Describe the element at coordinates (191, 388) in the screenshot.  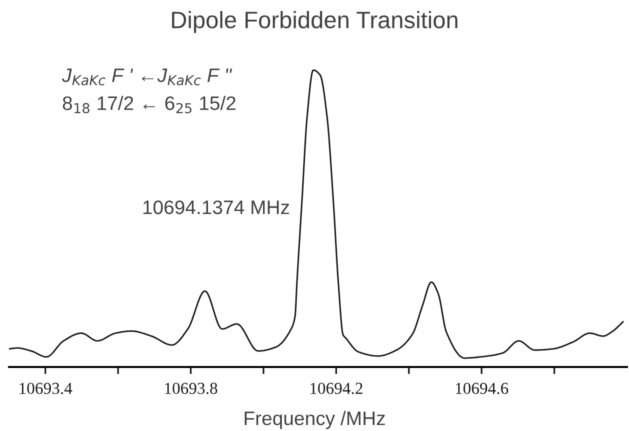
I see `x-tick-label: 10693.8` at that location.